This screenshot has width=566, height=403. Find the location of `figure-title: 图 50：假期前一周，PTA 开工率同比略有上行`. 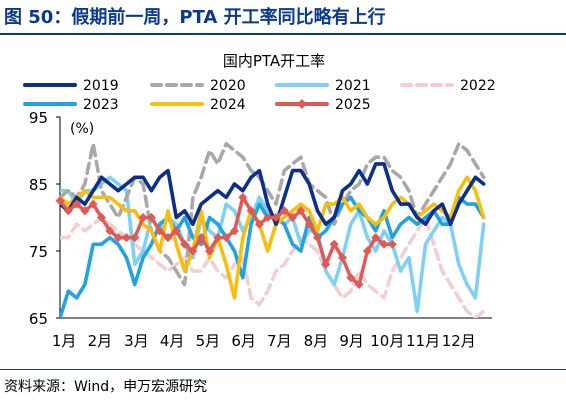

figure-title: 图 50：假期前一周，PTA 开工率同比略有上行 is located at coordinates (195, 17).